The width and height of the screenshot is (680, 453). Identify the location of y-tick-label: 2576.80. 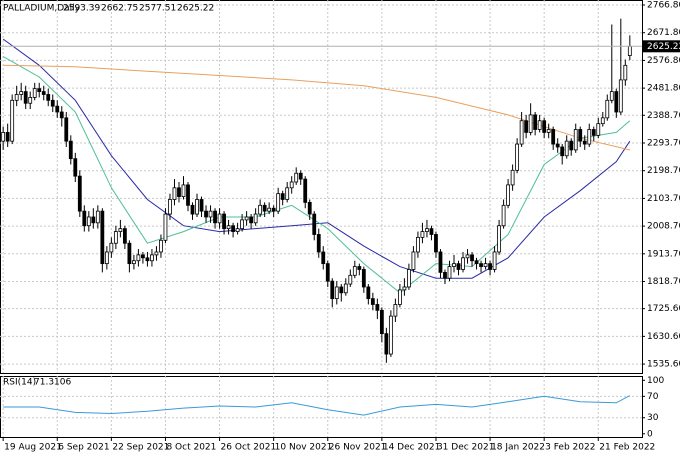
(663, 61).